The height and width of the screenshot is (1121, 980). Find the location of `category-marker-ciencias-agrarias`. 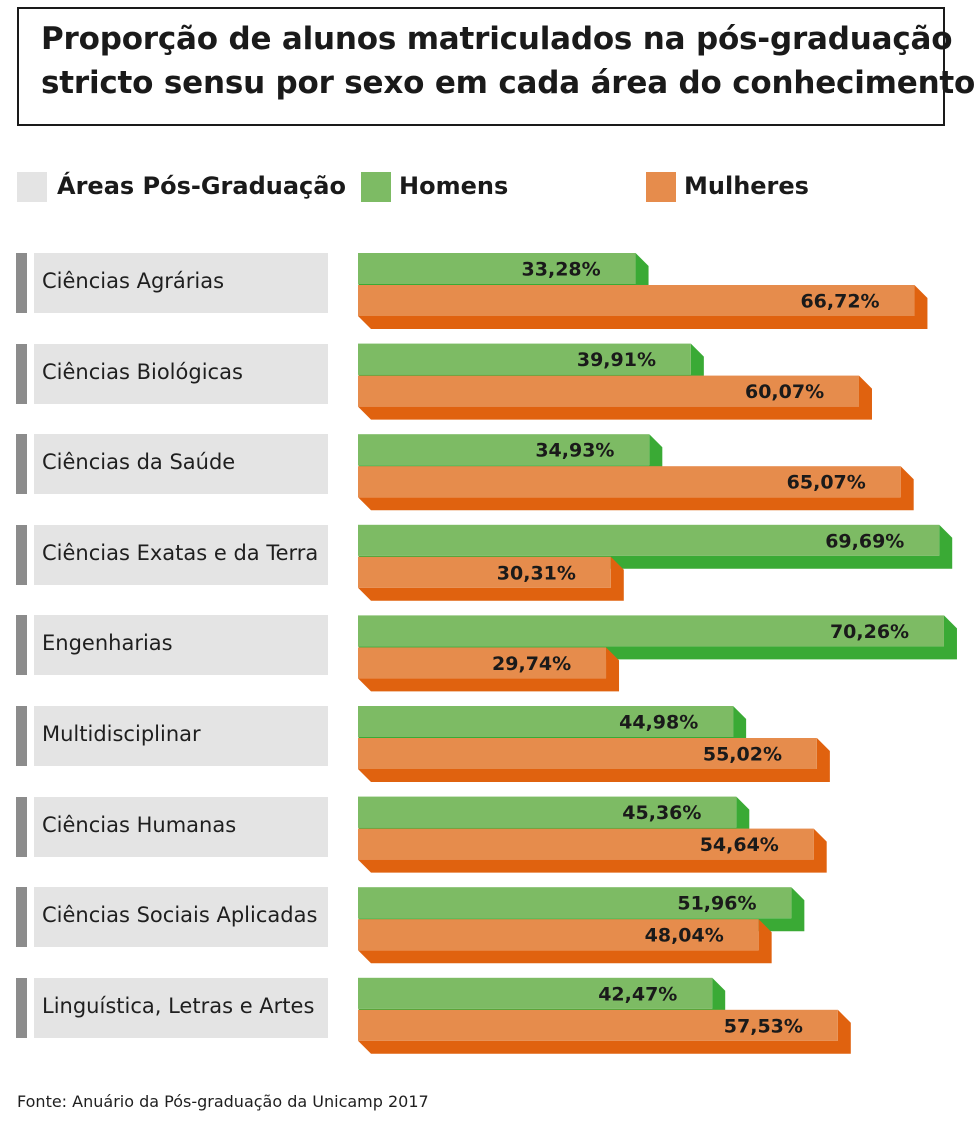

category-marker-ciencias-agrarias is located at coordinates (21, 283).